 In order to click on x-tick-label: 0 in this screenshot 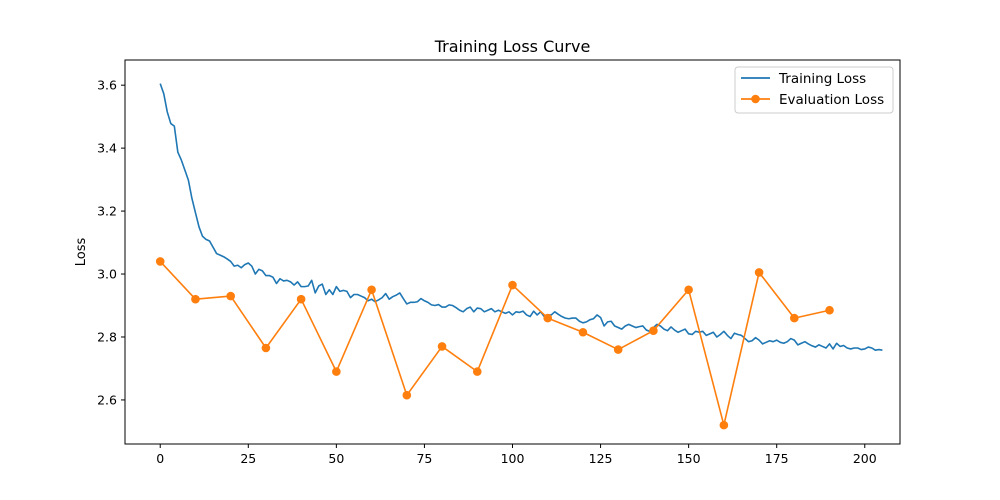, I will do `click(160, 458)`.